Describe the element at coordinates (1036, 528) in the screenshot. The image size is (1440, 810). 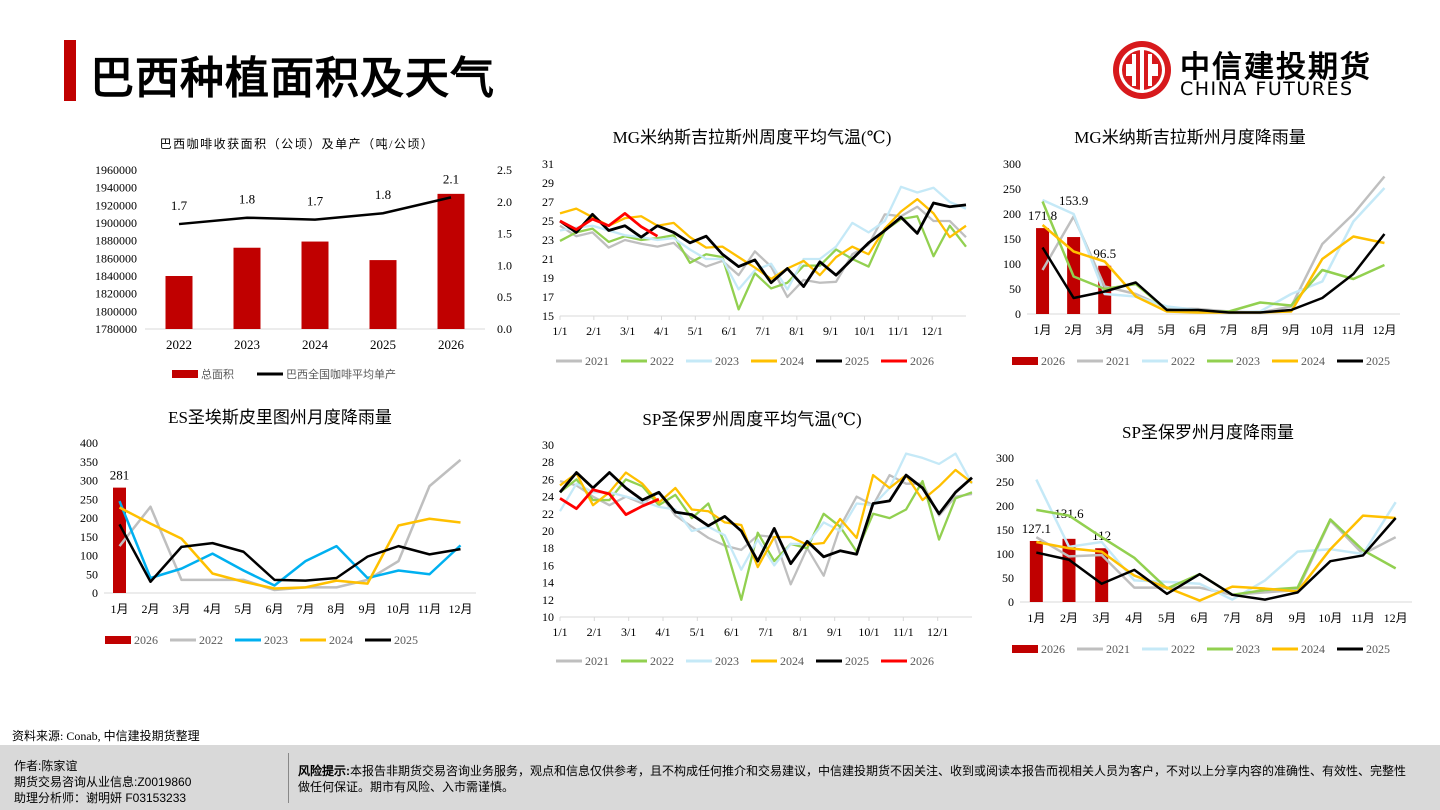
I see `data-label-2026: 127.1` at that location.